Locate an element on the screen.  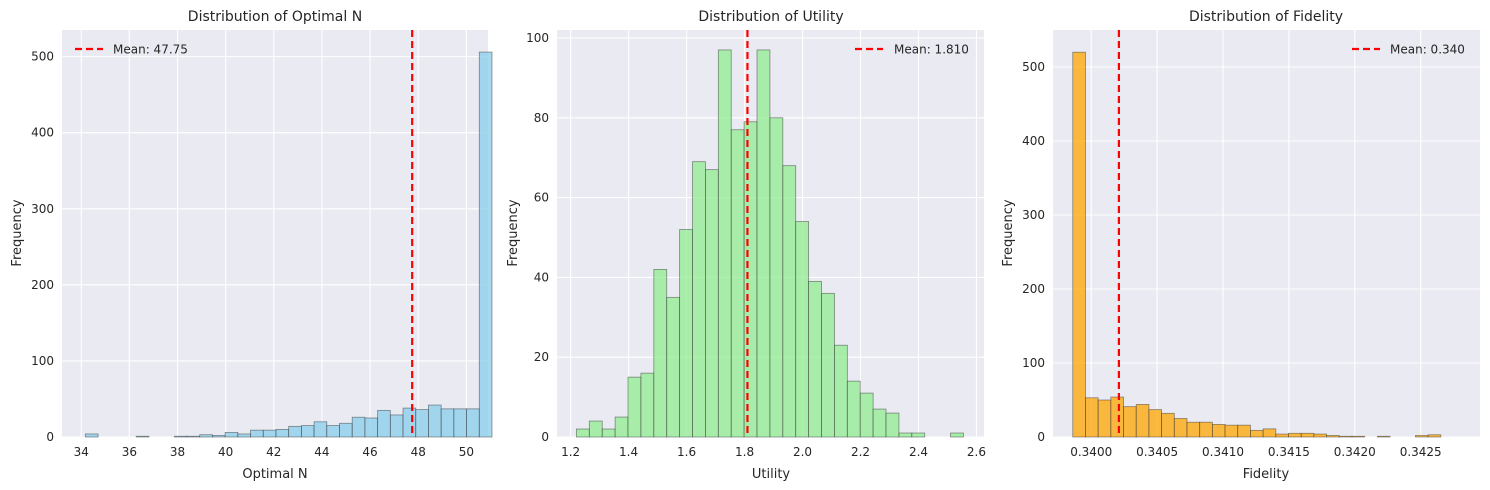
x-tick-label: 38 is located at coordinates (177, 452).